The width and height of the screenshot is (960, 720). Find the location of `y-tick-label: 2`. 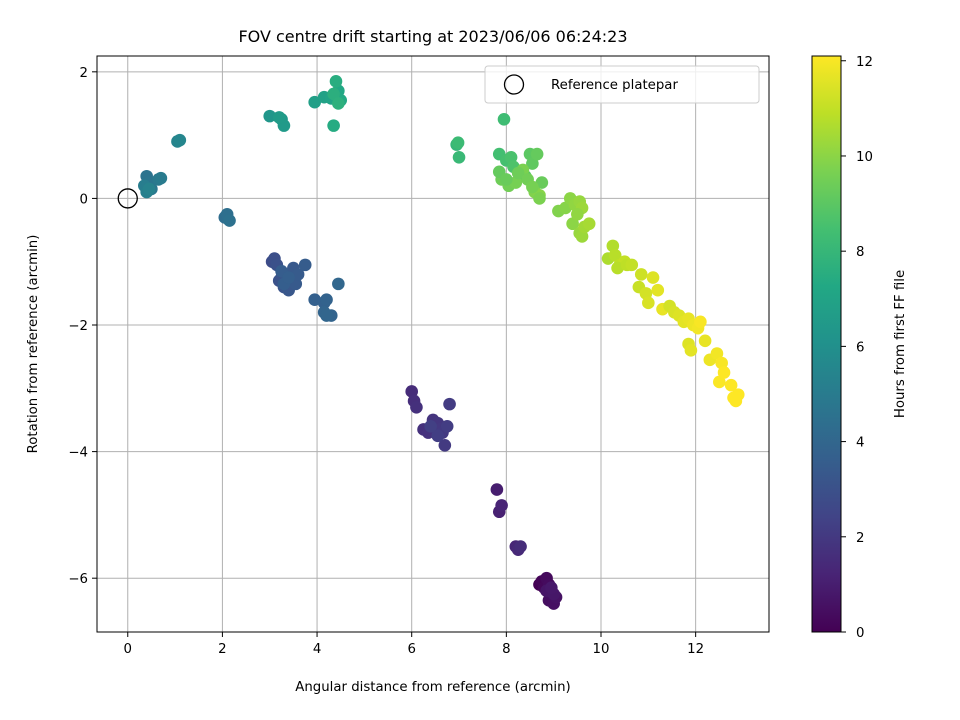

y-tick-label: 2 is located at coordinates (84, 73).